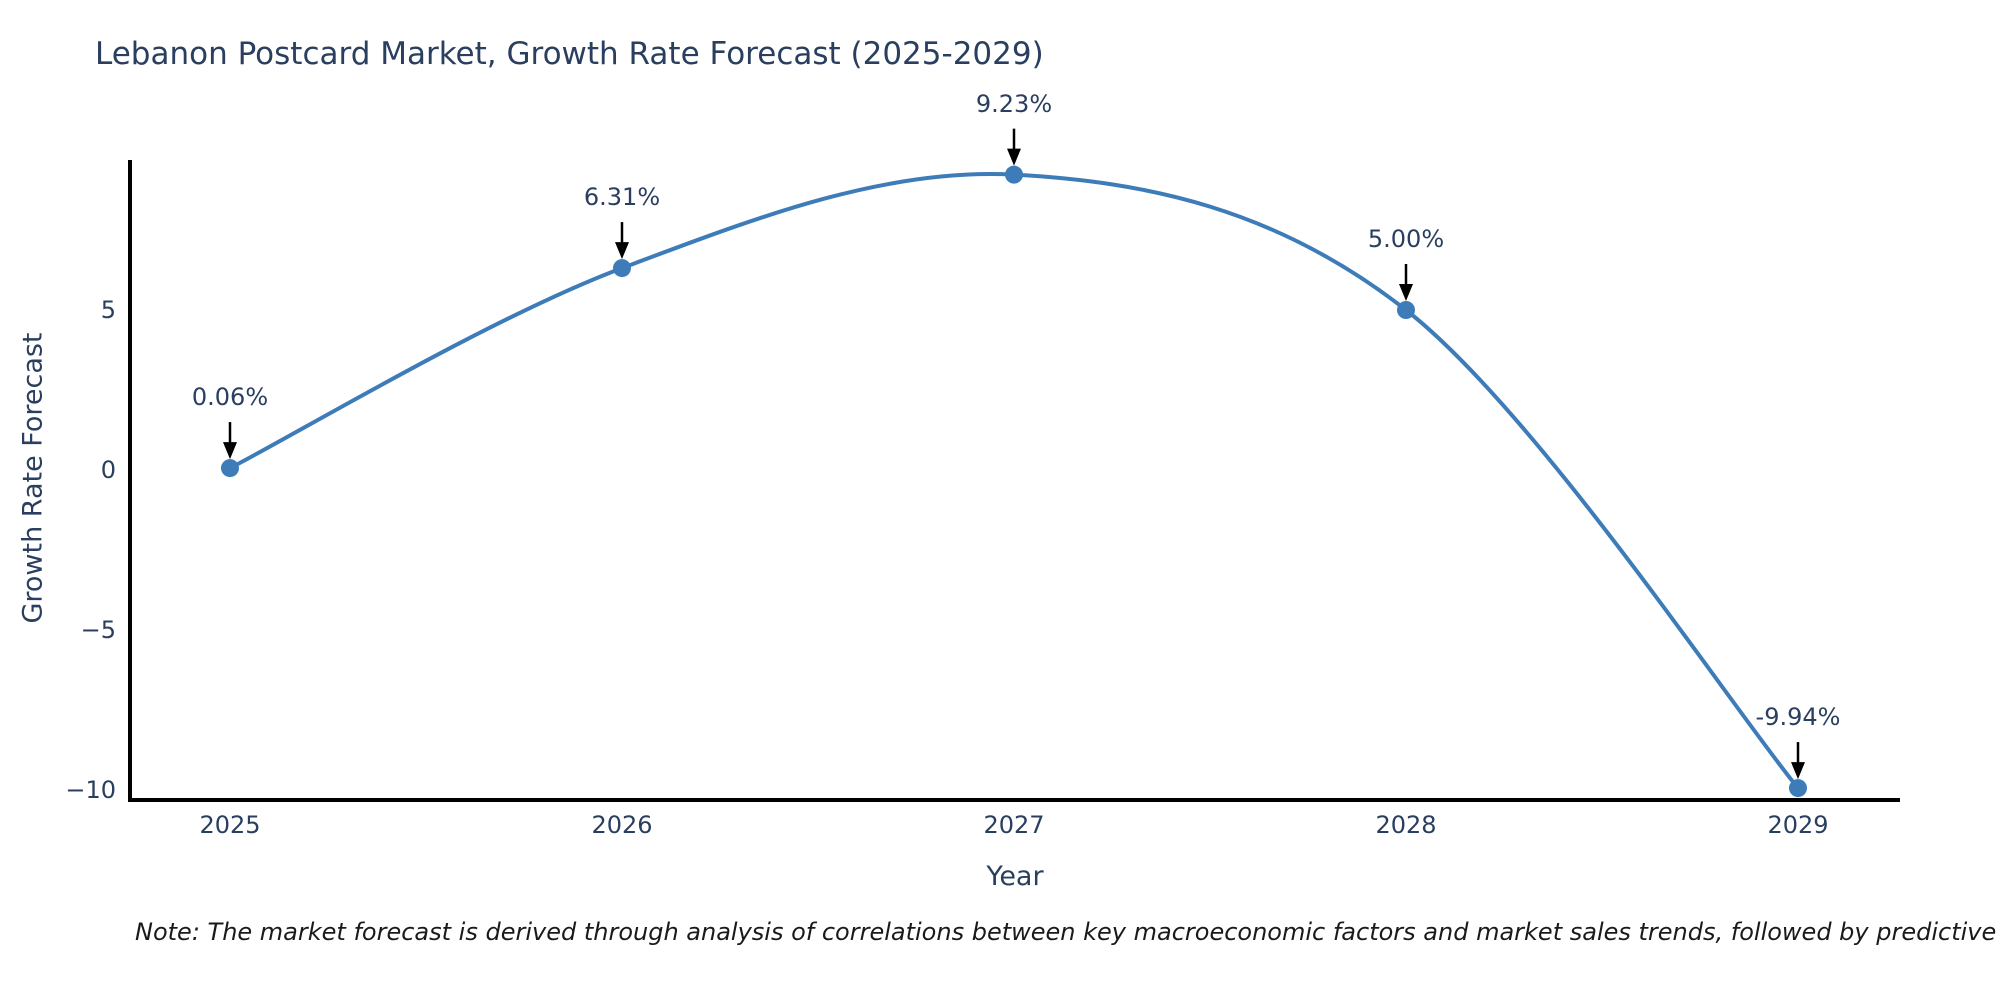 The image size is (2000, 1000). Describe the element at coordinates (1015, 876) in the screenshot. I see `x-axis-title: Year` at that location.